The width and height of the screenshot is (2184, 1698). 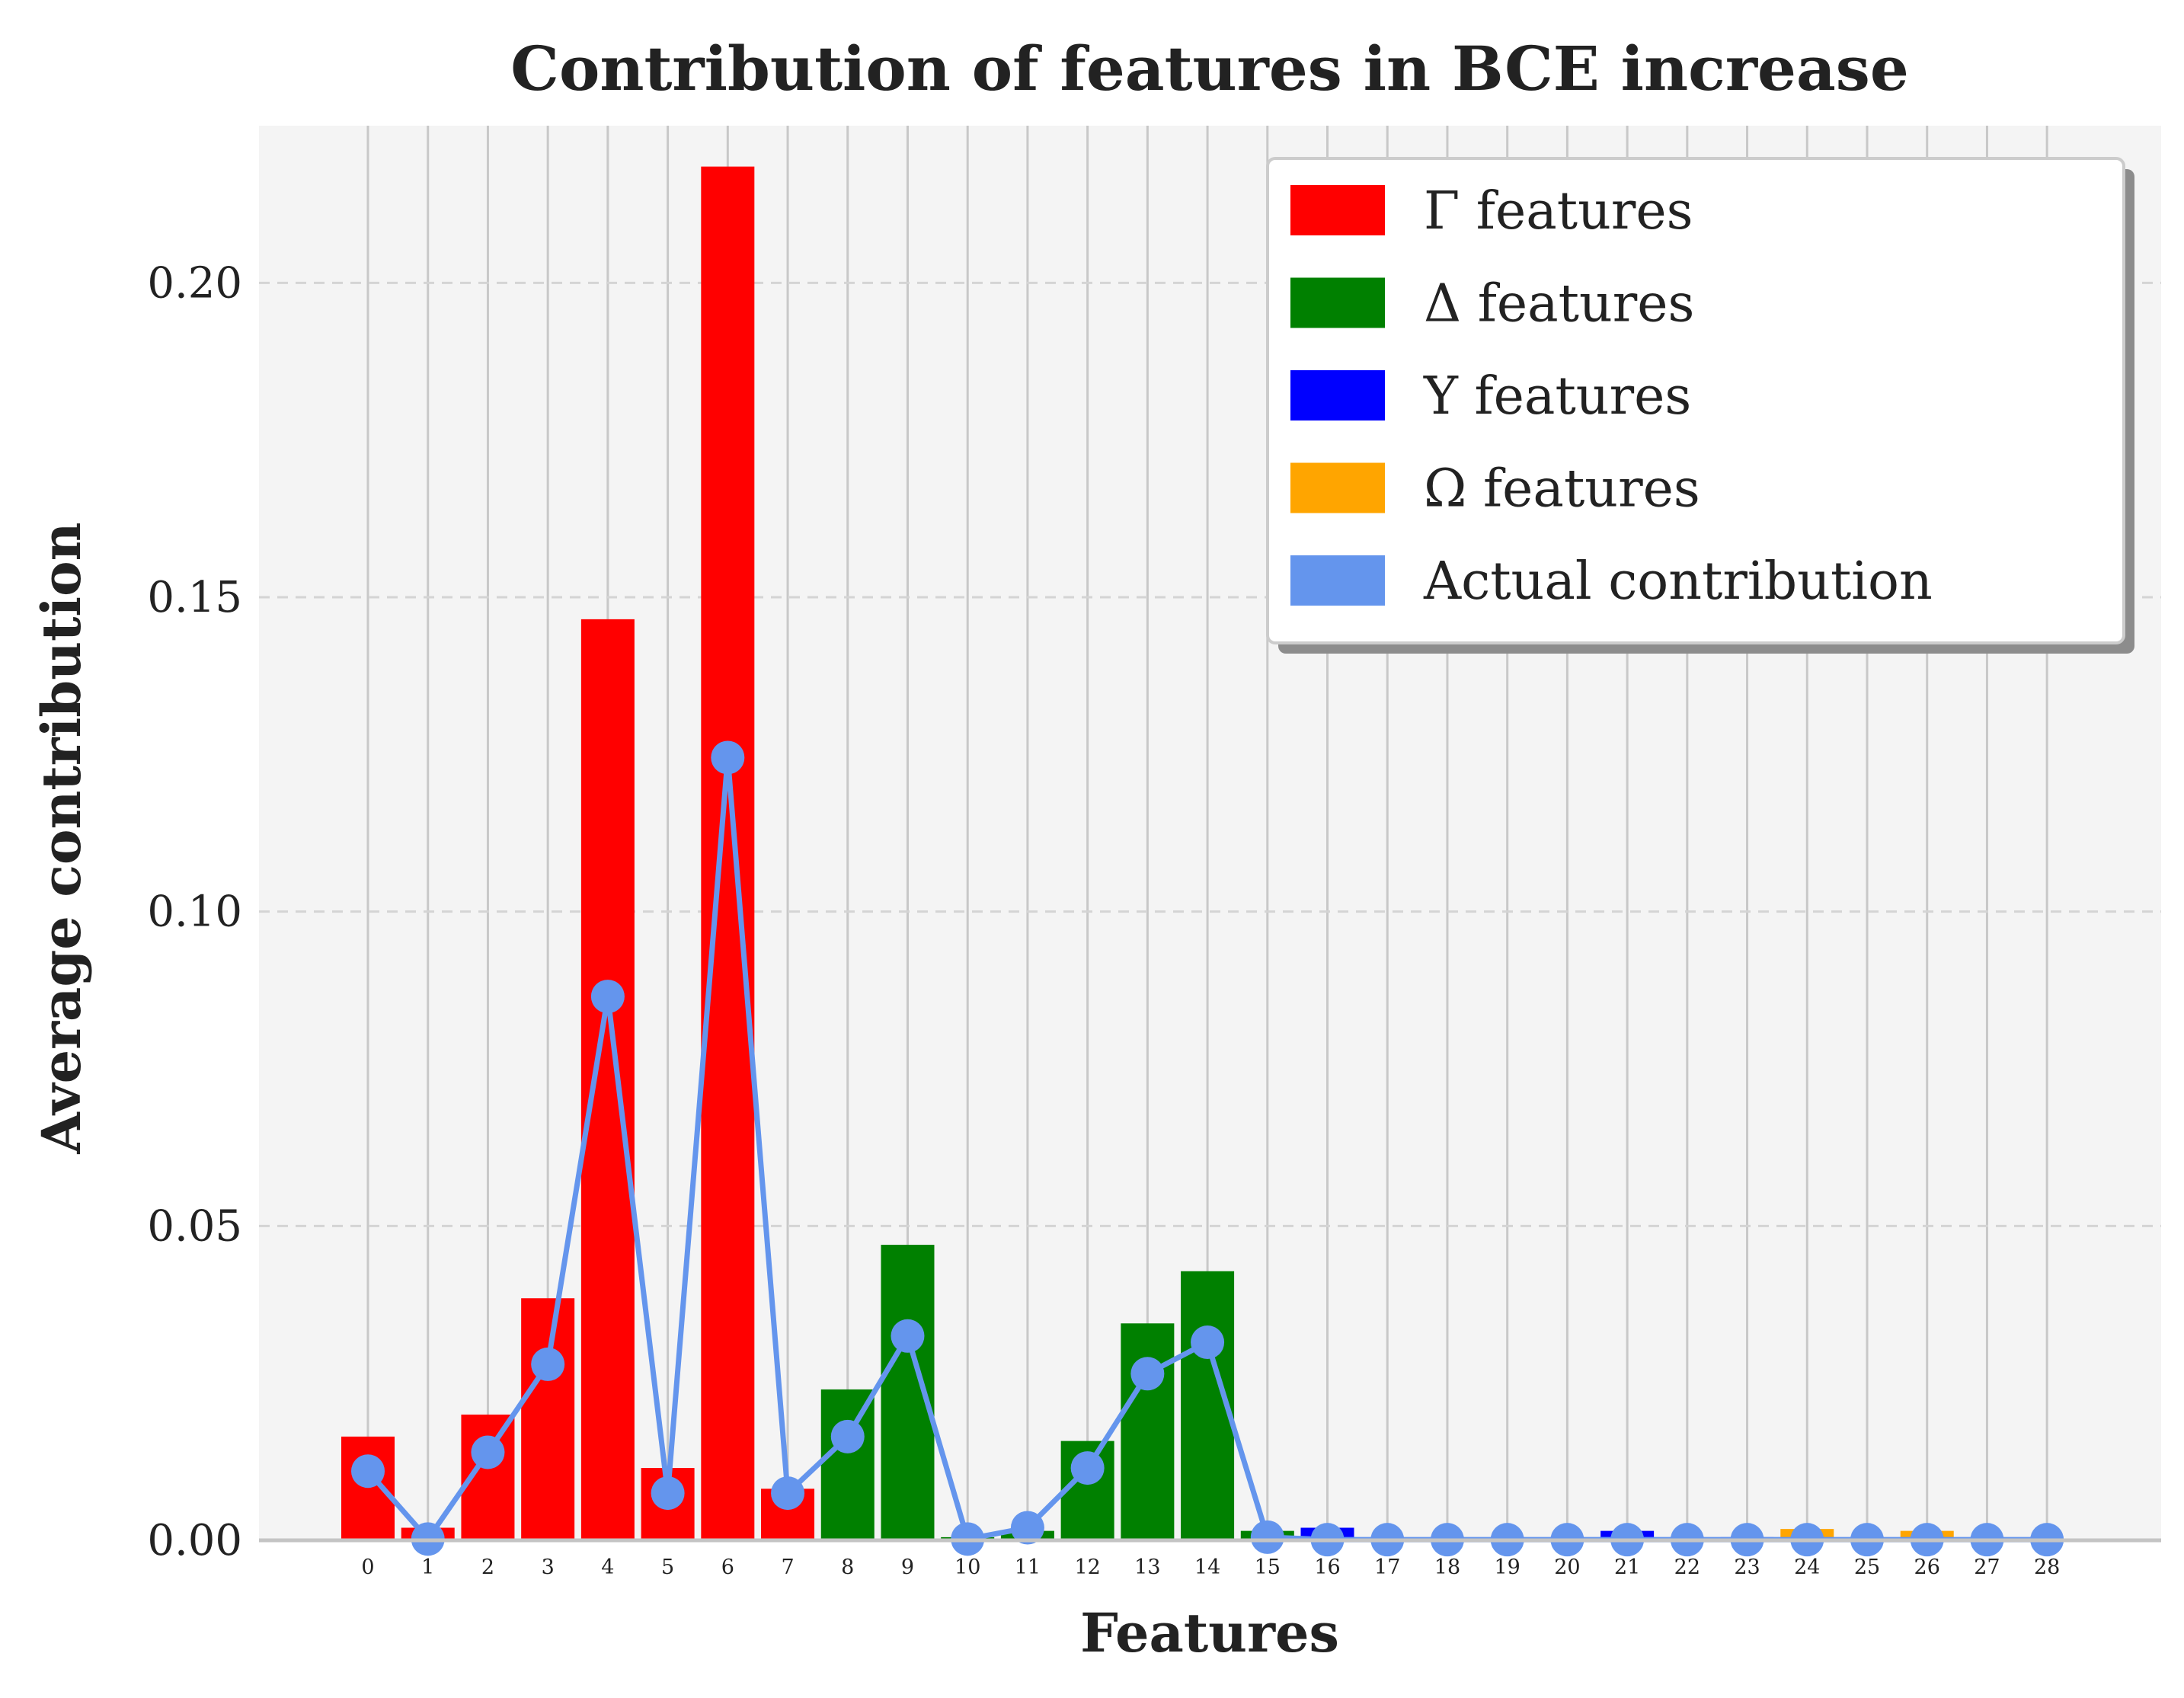 What do you see at coordinates (1209, 68) in the screenshot?
I see `chart-title: Contribution of features in BCE increase` at bounding box center [1209, 68].